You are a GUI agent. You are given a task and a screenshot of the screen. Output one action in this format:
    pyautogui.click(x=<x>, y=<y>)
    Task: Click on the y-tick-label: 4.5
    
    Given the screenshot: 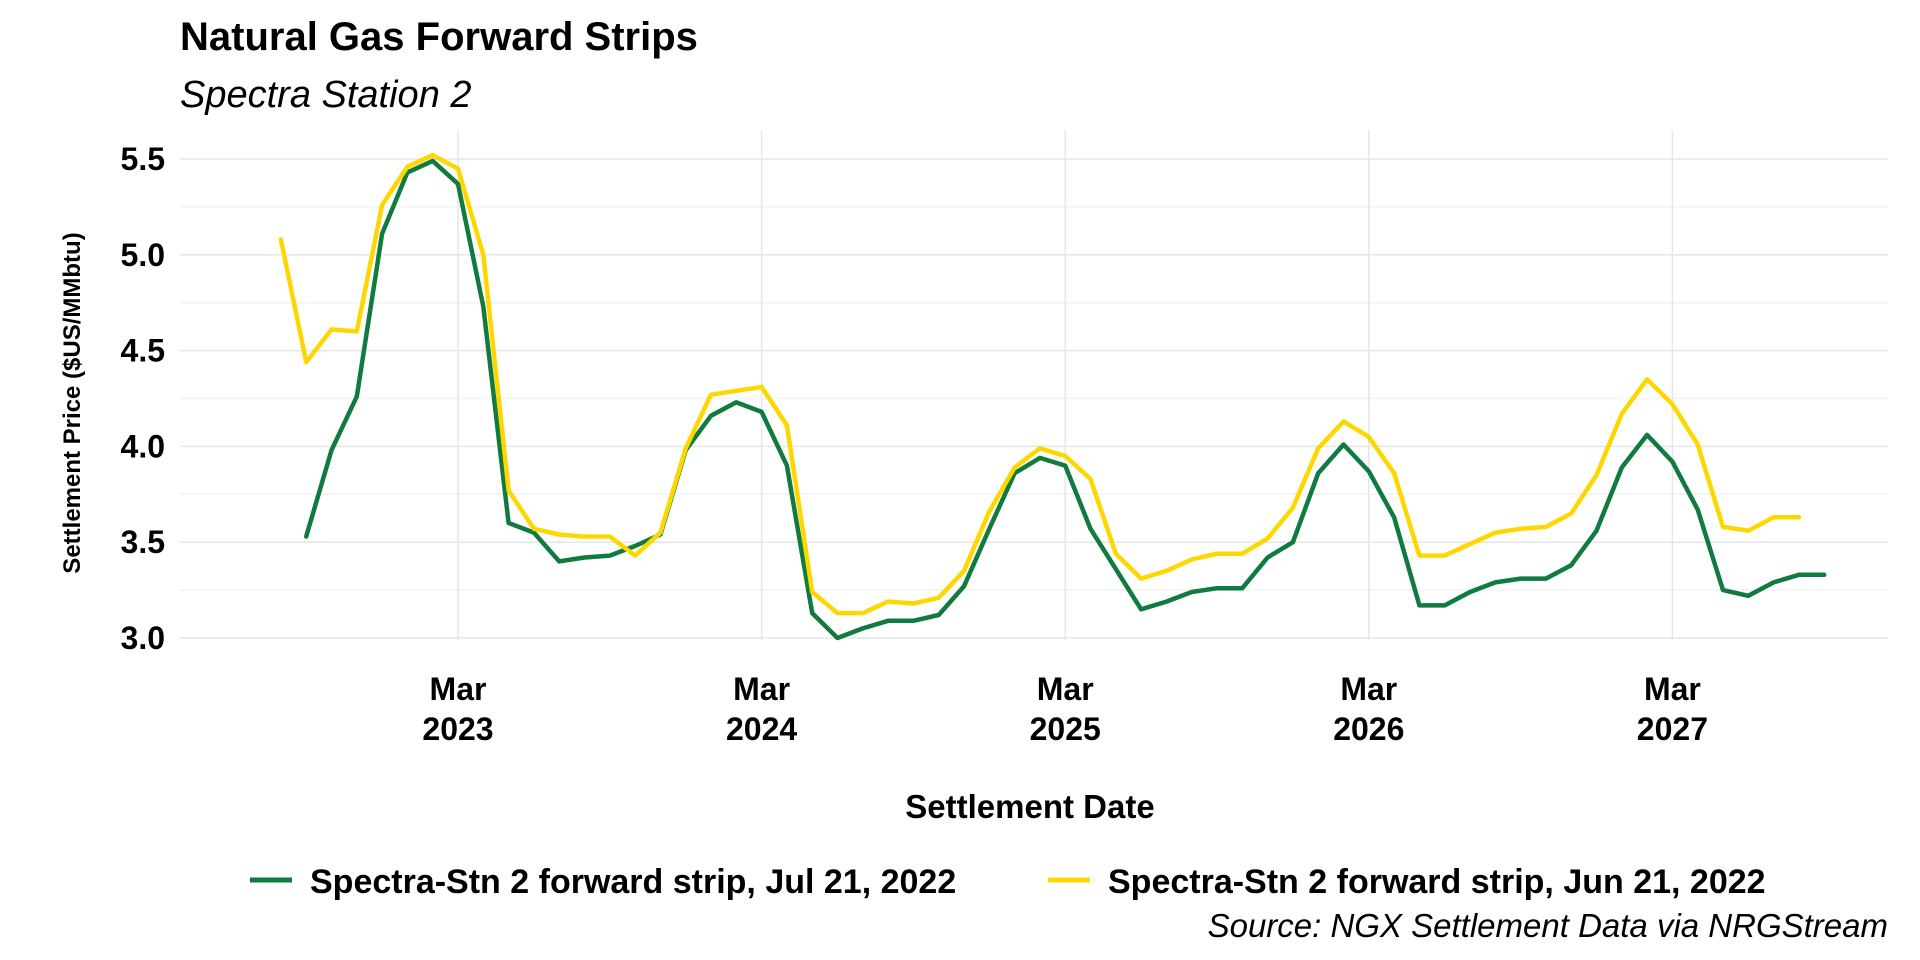 What is the action you would take?
    pyautogui.click(x=143, y=351)
    